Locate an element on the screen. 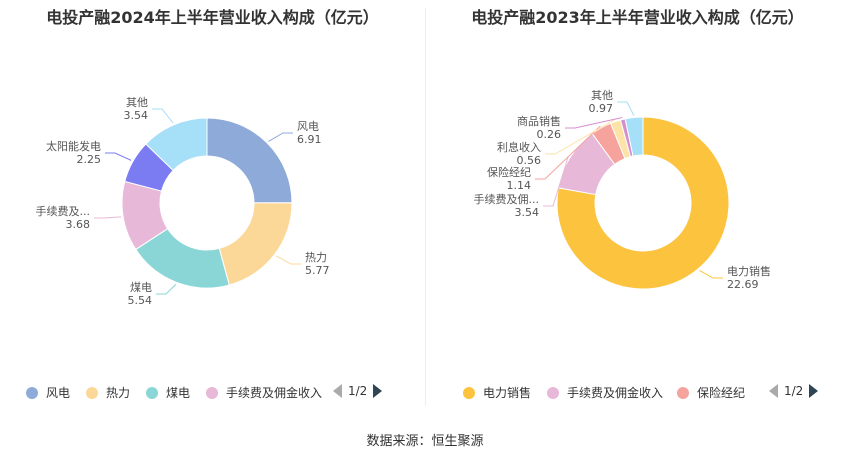  legend-label: 保险经纪 is located at coordinates (721, 393).